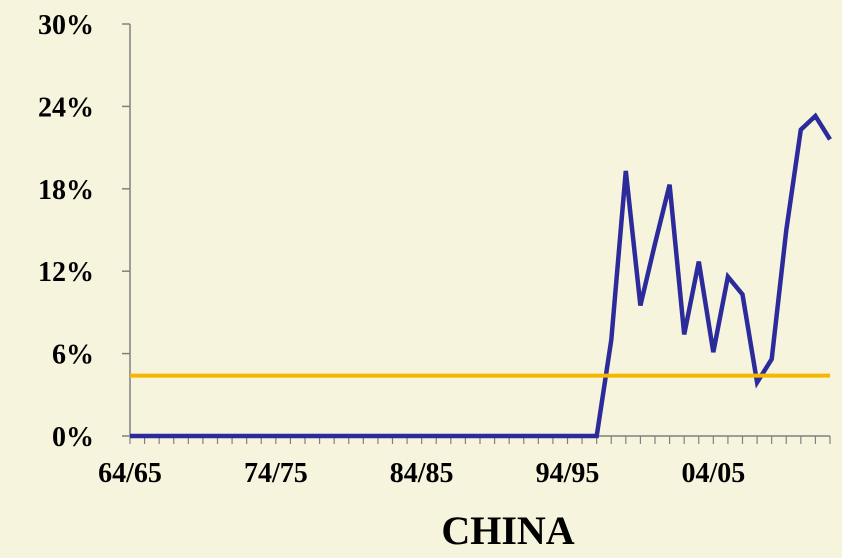 The height and width of the screenshot is (558, 842). I want to click on y-tick-label: 12%, so click(66, 272).